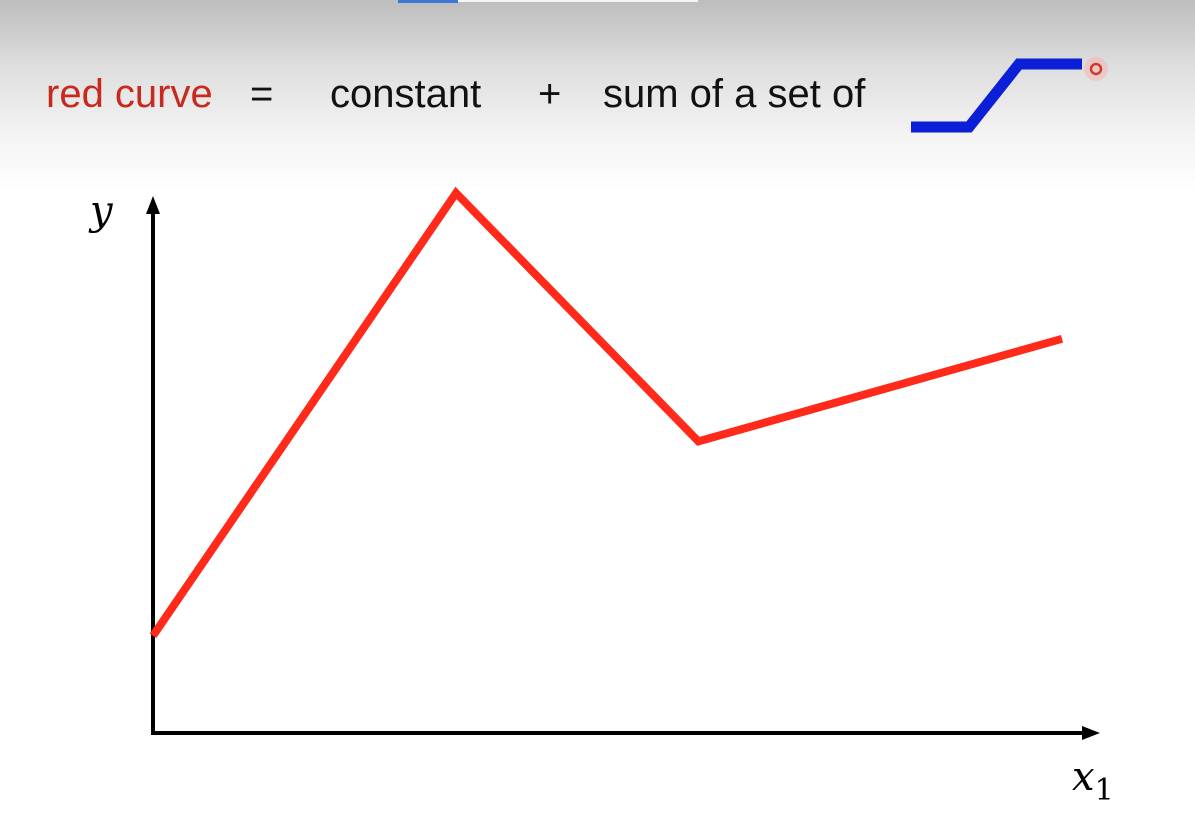  Describe the element at coordinates (1104, 790) in the screenshot. I see `x-axis-label-subscript: 1` at that location.